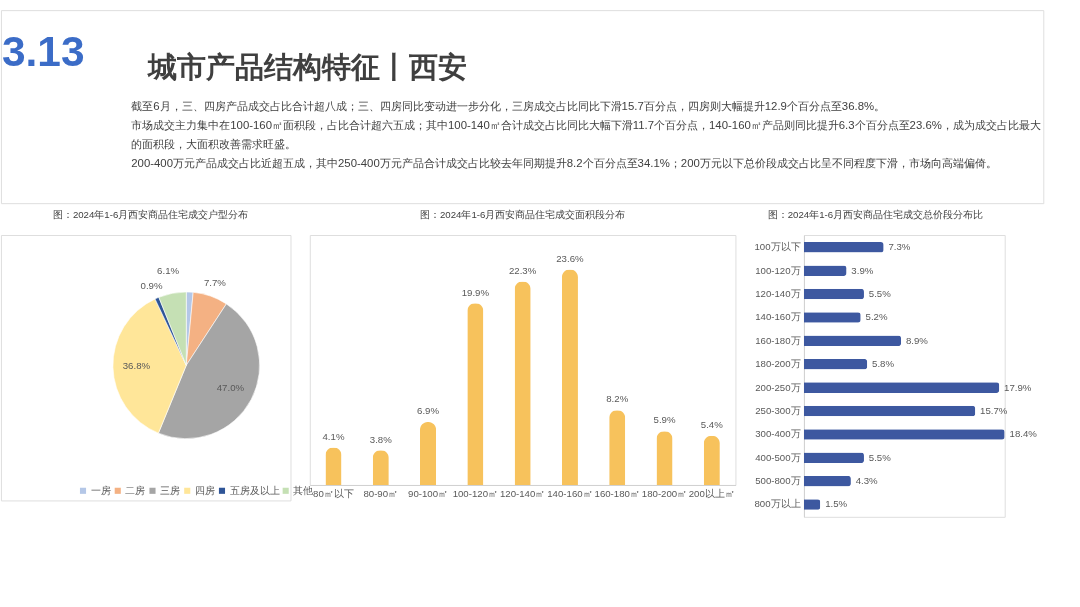 Image resolution: width=1080 pixels, height=607 pixels. I want to click on chart-title: 图：2024年1-6月西安商品住宅成交总价段分布比, so click(875, 214).